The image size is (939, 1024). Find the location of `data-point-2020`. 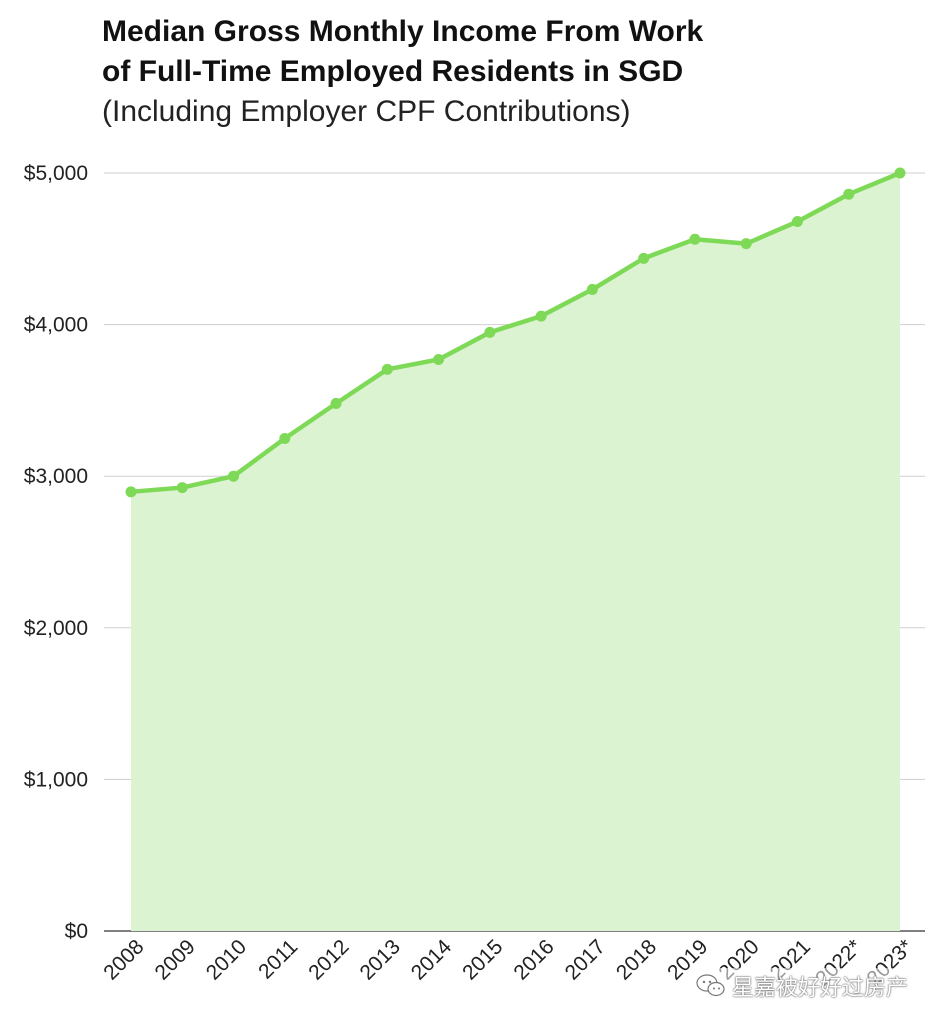

data-point-2020 is located at coordinates (746, 244).